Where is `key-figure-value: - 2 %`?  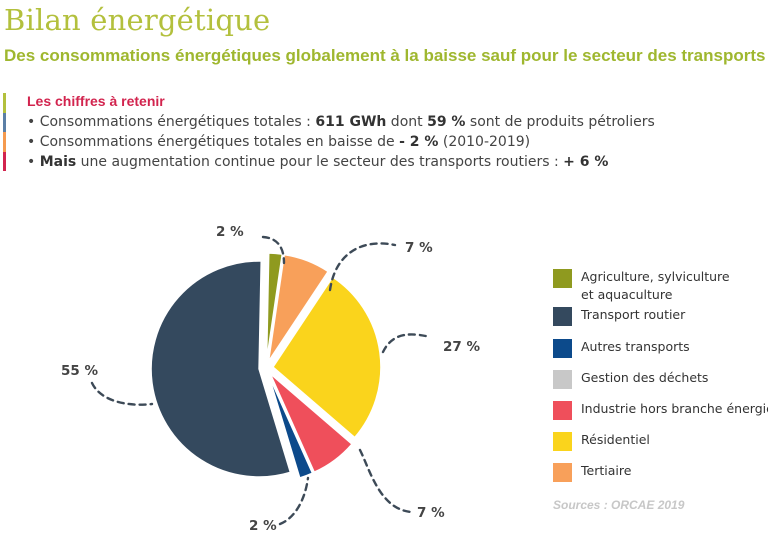
key-figure-value: - 2 % is located at coordinates (419, 142).